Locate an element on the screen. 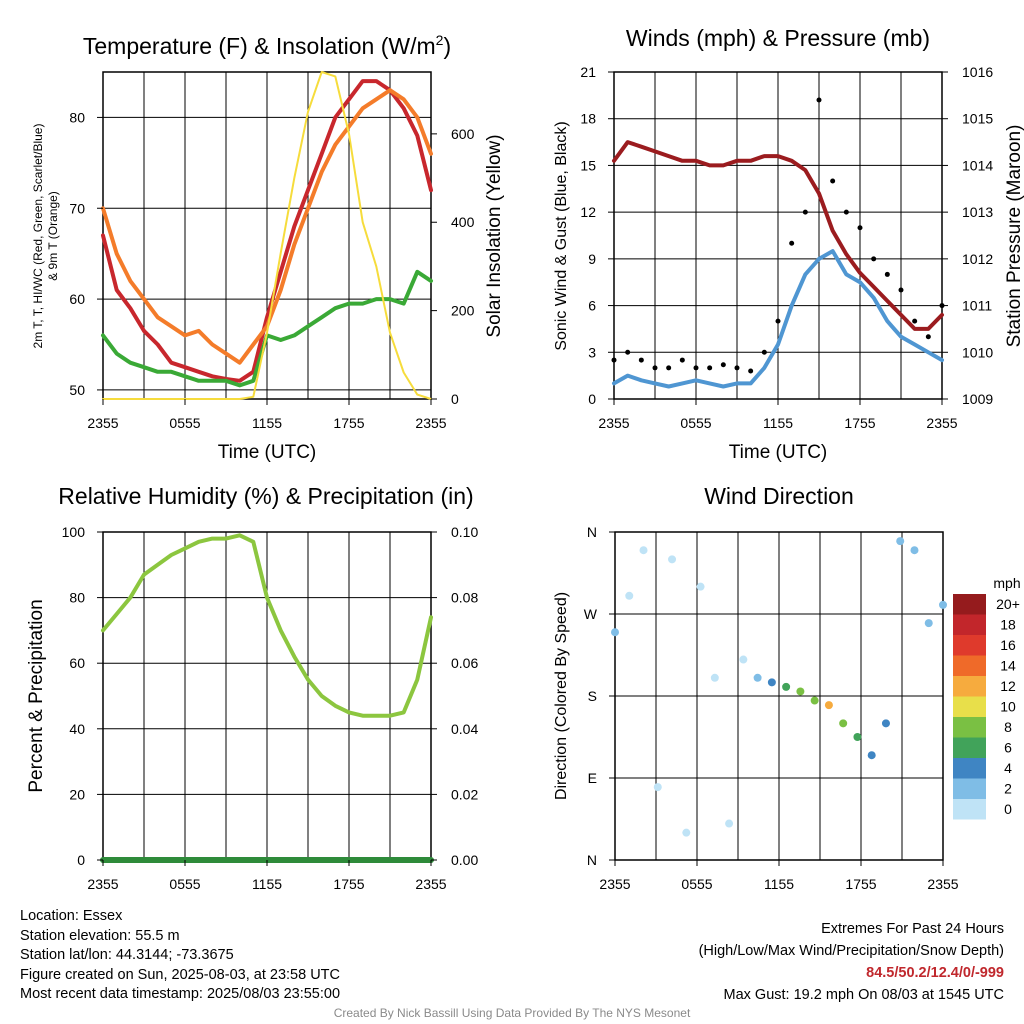 This screenshot has height=1024, width=1024. station-latlon: Station lat/lon: 44.3144; -73.3675 is located at coordinates (127, 955).